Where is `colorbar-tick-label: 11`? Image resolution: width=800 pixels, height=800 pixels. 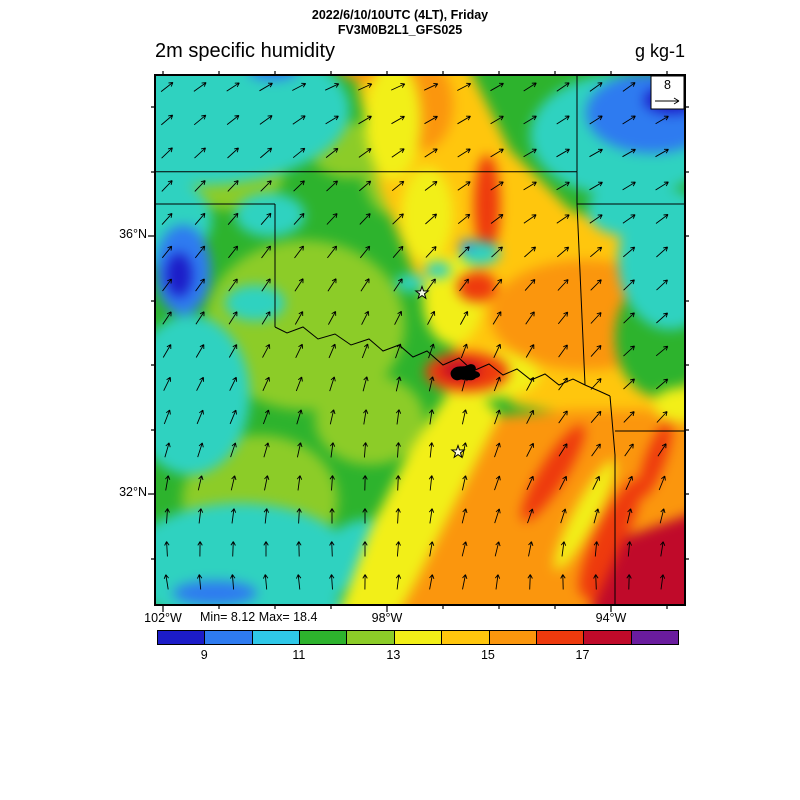
colorbar-tick-label: 11 is located at coordinates (299, 655).